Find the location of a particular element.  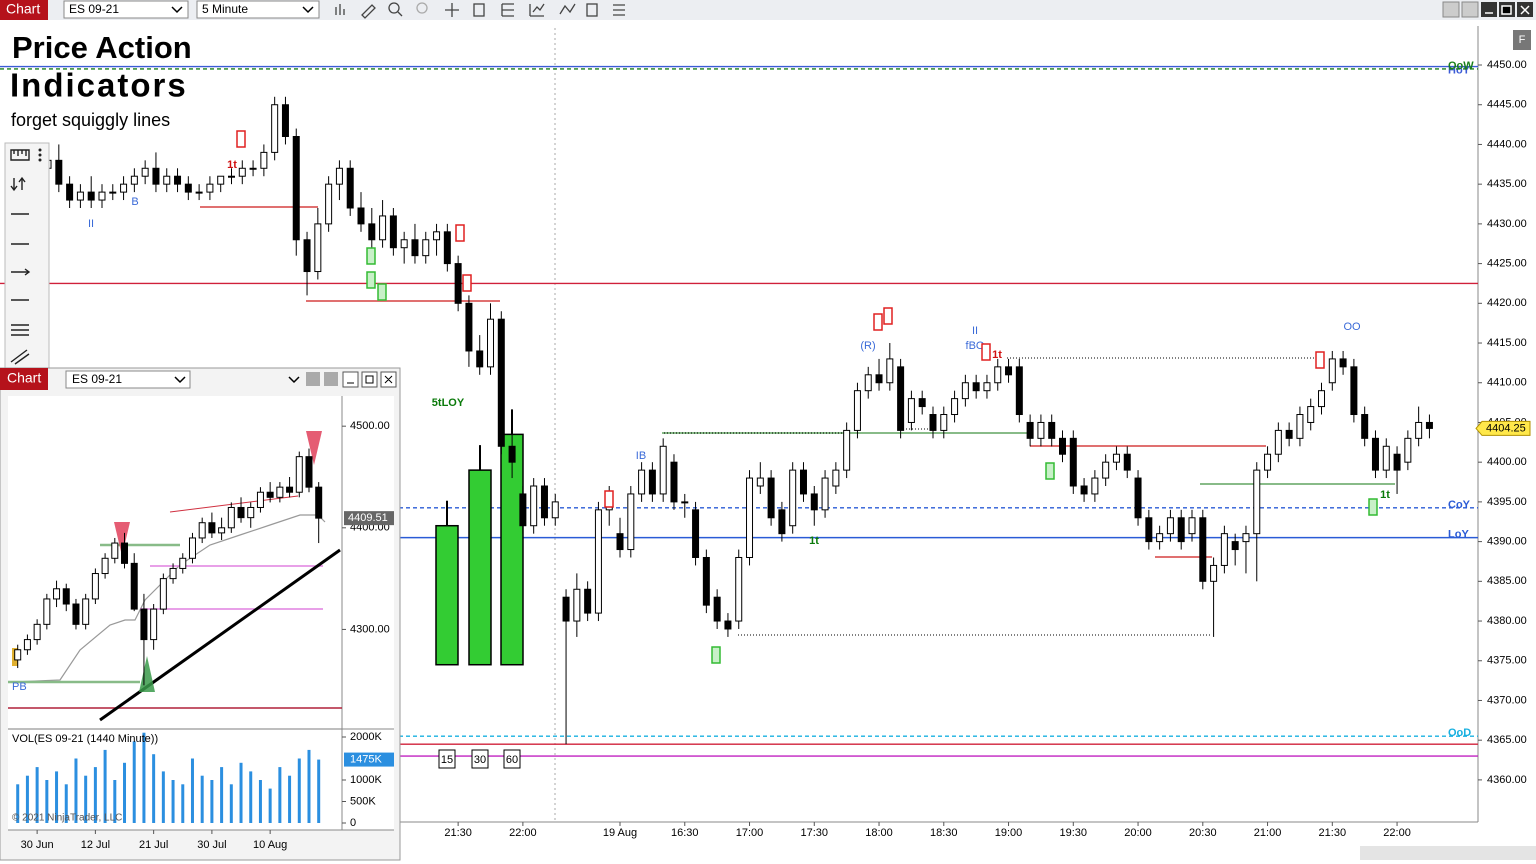

y-tick-label: 4360.00 is located at coordinates (1507, 780).